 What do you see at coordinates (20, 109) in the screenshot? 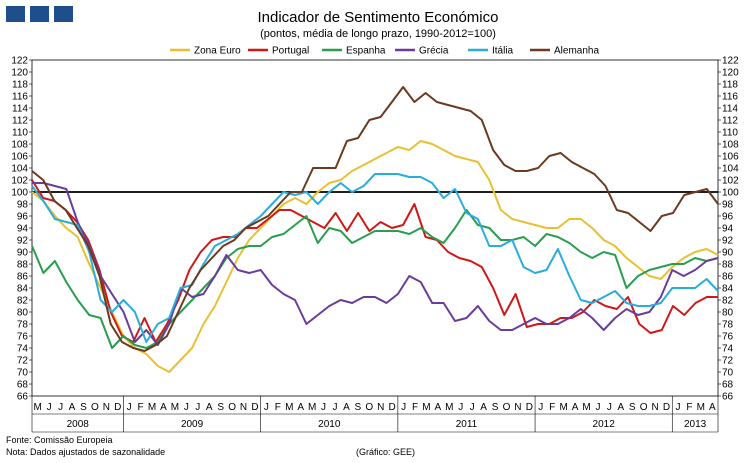
I see `y-tick-label-left: 114` at bounding box center [20, 109].